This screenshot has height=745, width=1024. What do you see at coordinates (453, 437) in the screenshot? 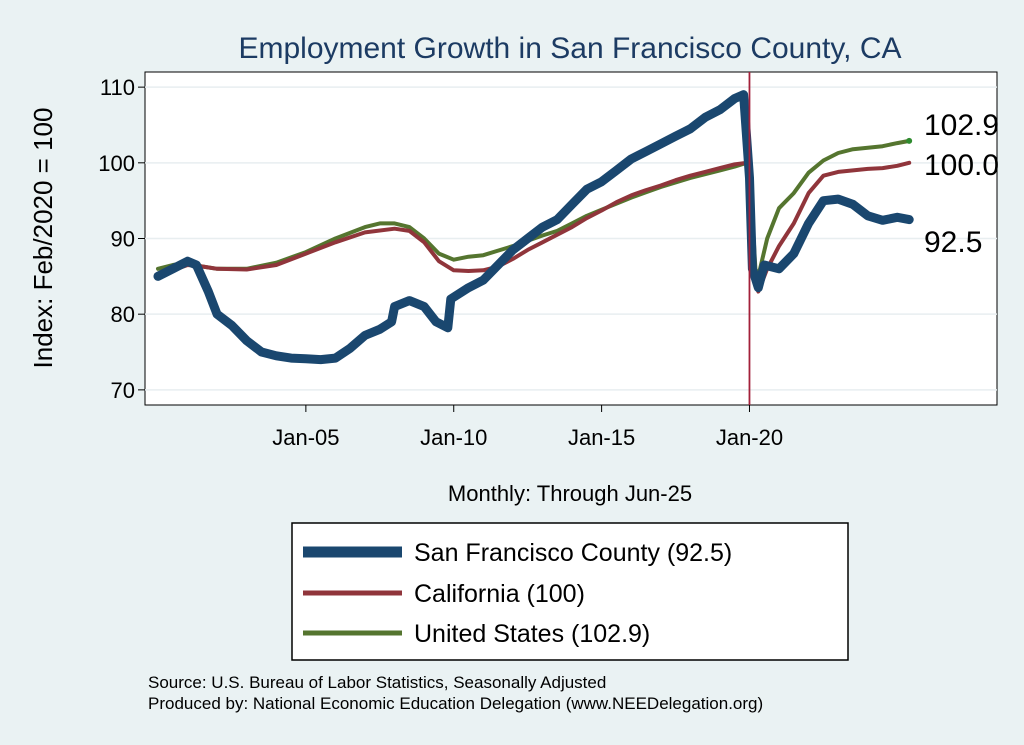
I see `x-tick-label: Jan-10` at bounding box center [453, 437].